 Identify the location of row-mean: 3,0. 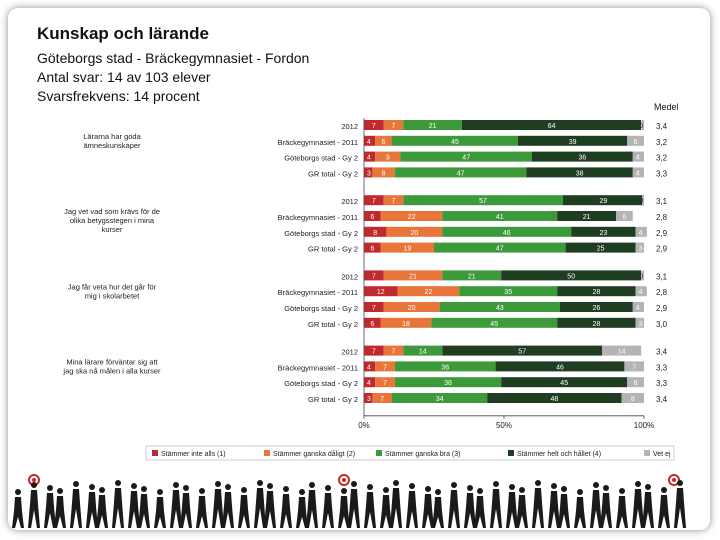
(662, 324).